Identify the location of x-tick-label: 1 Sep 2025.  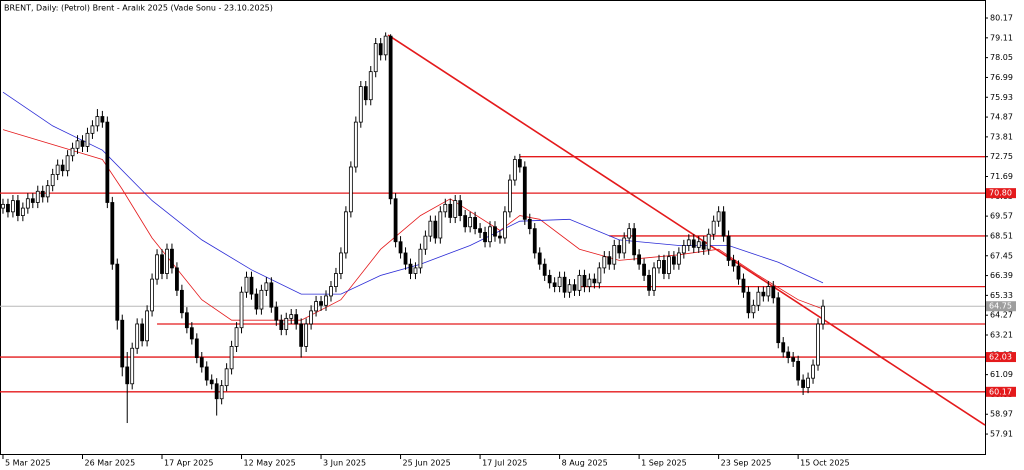
(664, 463).